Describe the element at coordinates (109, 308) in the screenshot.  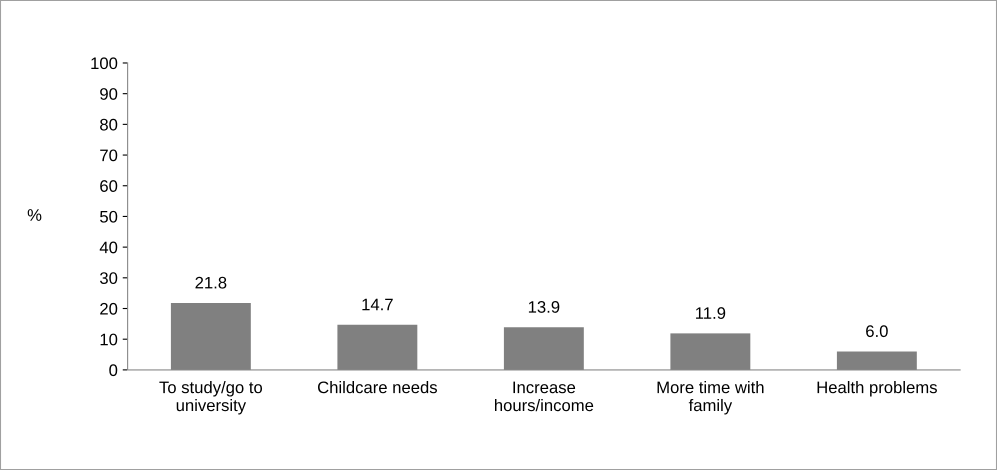
I see `y-tick-label: 20` at that location.